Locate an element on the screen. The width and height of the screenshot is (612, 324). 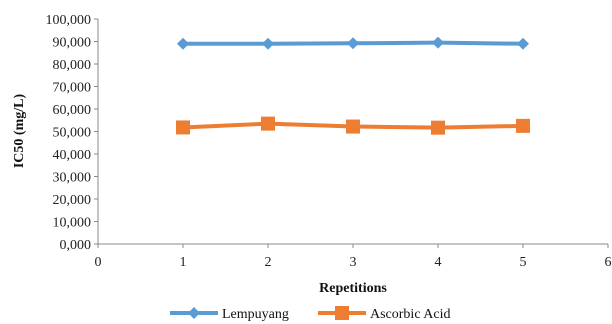
x-tick-label: 0 is located at coordinates (98, 262).